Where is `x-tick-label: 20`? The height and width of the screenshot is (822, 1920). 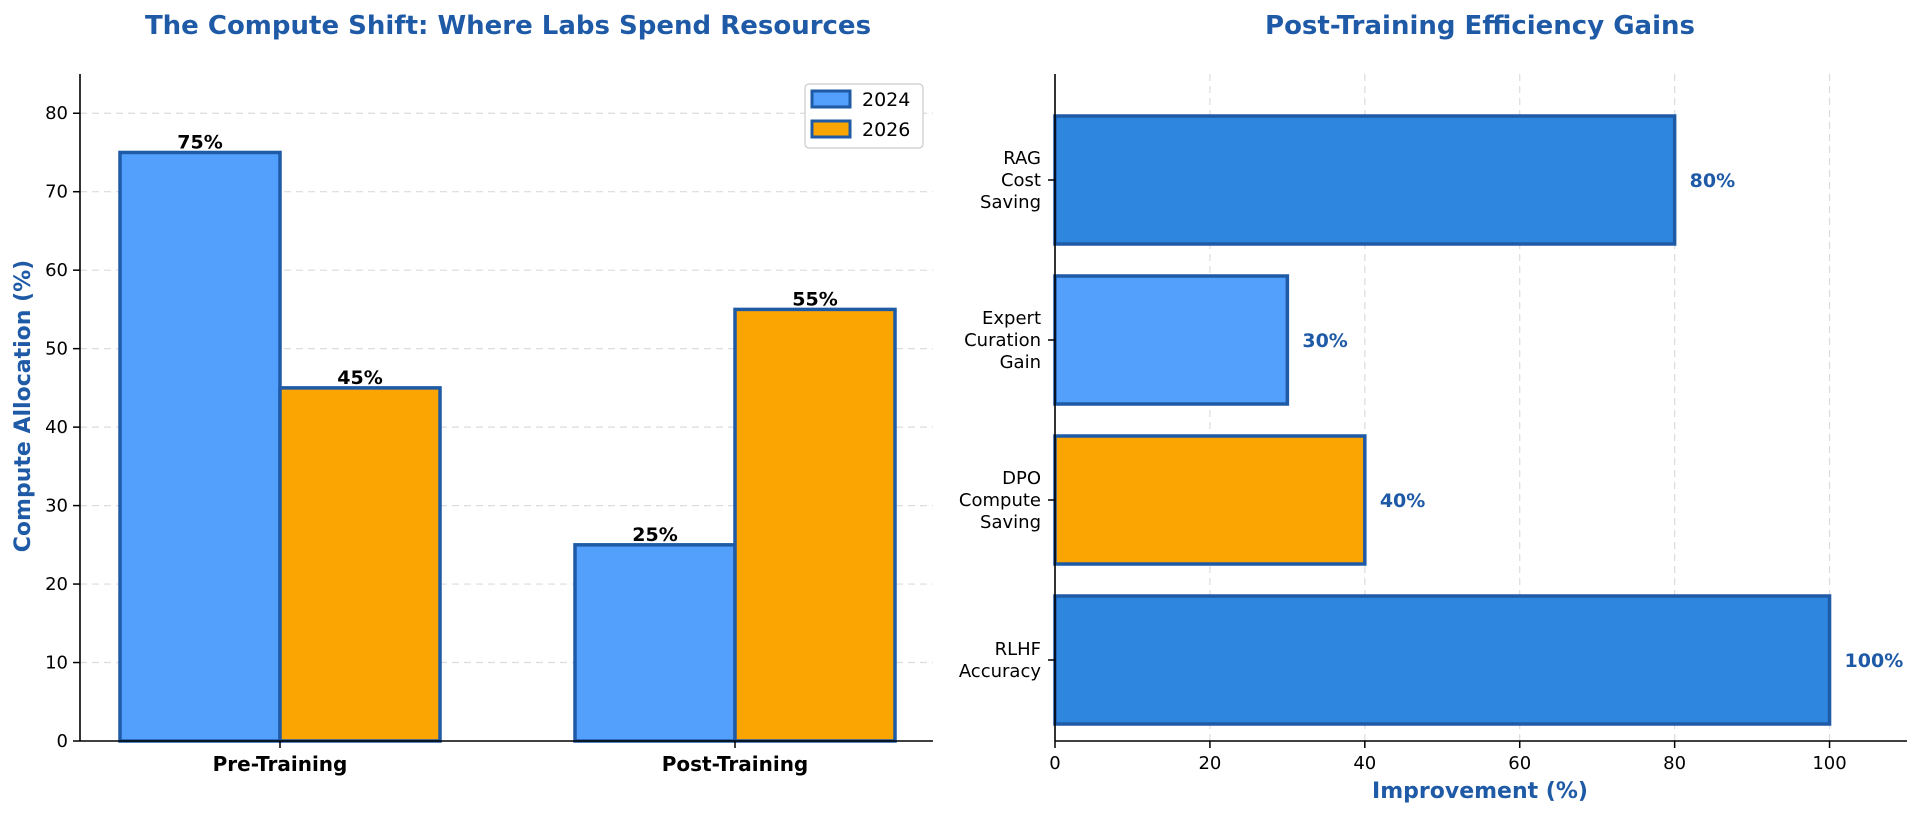
x-tick-label: 20 is located at coordinates (1209, 763).